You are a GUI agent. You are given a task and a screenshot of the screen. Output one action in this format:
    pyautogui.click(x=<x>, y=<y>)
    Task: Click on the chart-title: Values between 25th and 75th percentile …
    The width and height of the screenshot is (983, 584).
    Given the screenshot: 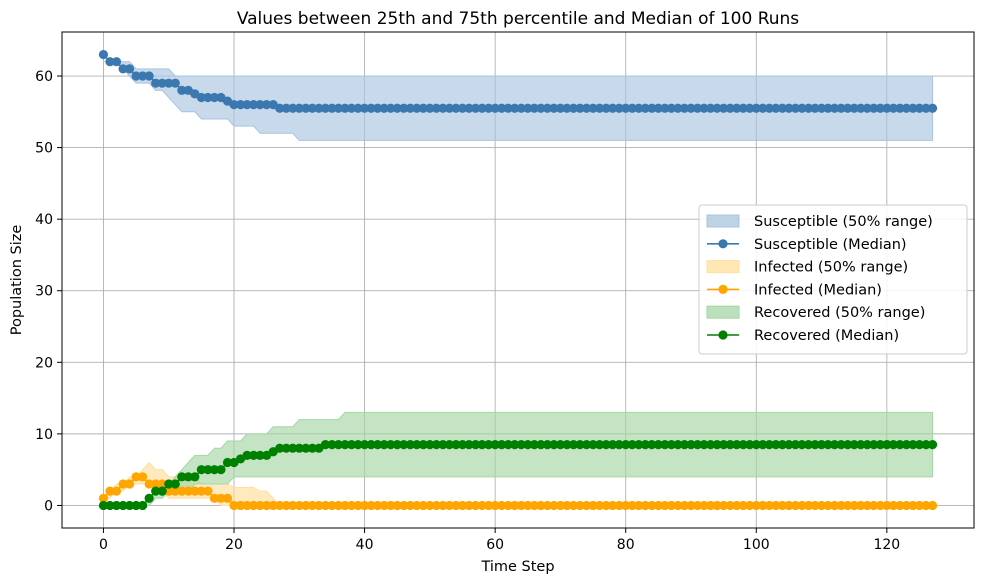 What is the action you would take?
    pyautogui.click(x=518, y=19)
    